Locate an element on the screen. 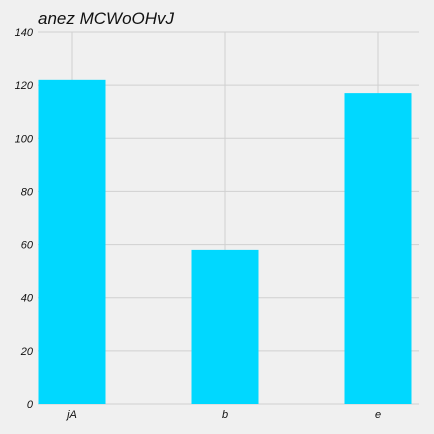 Image resolution: width=434 pixels, height=434 pixels. y-tick-label: 40 is located at coordinates (27, 299).